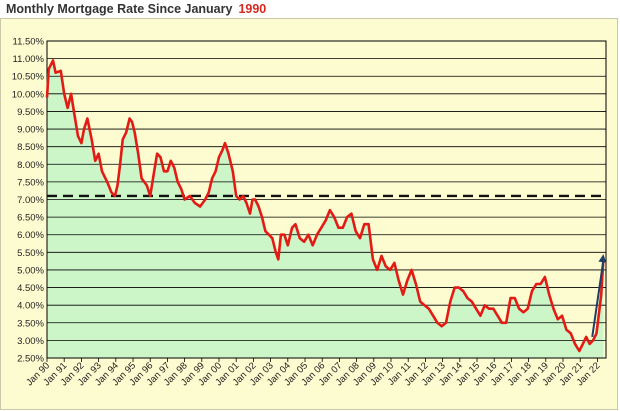 The image size is (620, 411). What do you see at coordinates (30, 323) in the screenshot?
I see `y-tick-label: 3.50%` at bounding box center [30, 323].